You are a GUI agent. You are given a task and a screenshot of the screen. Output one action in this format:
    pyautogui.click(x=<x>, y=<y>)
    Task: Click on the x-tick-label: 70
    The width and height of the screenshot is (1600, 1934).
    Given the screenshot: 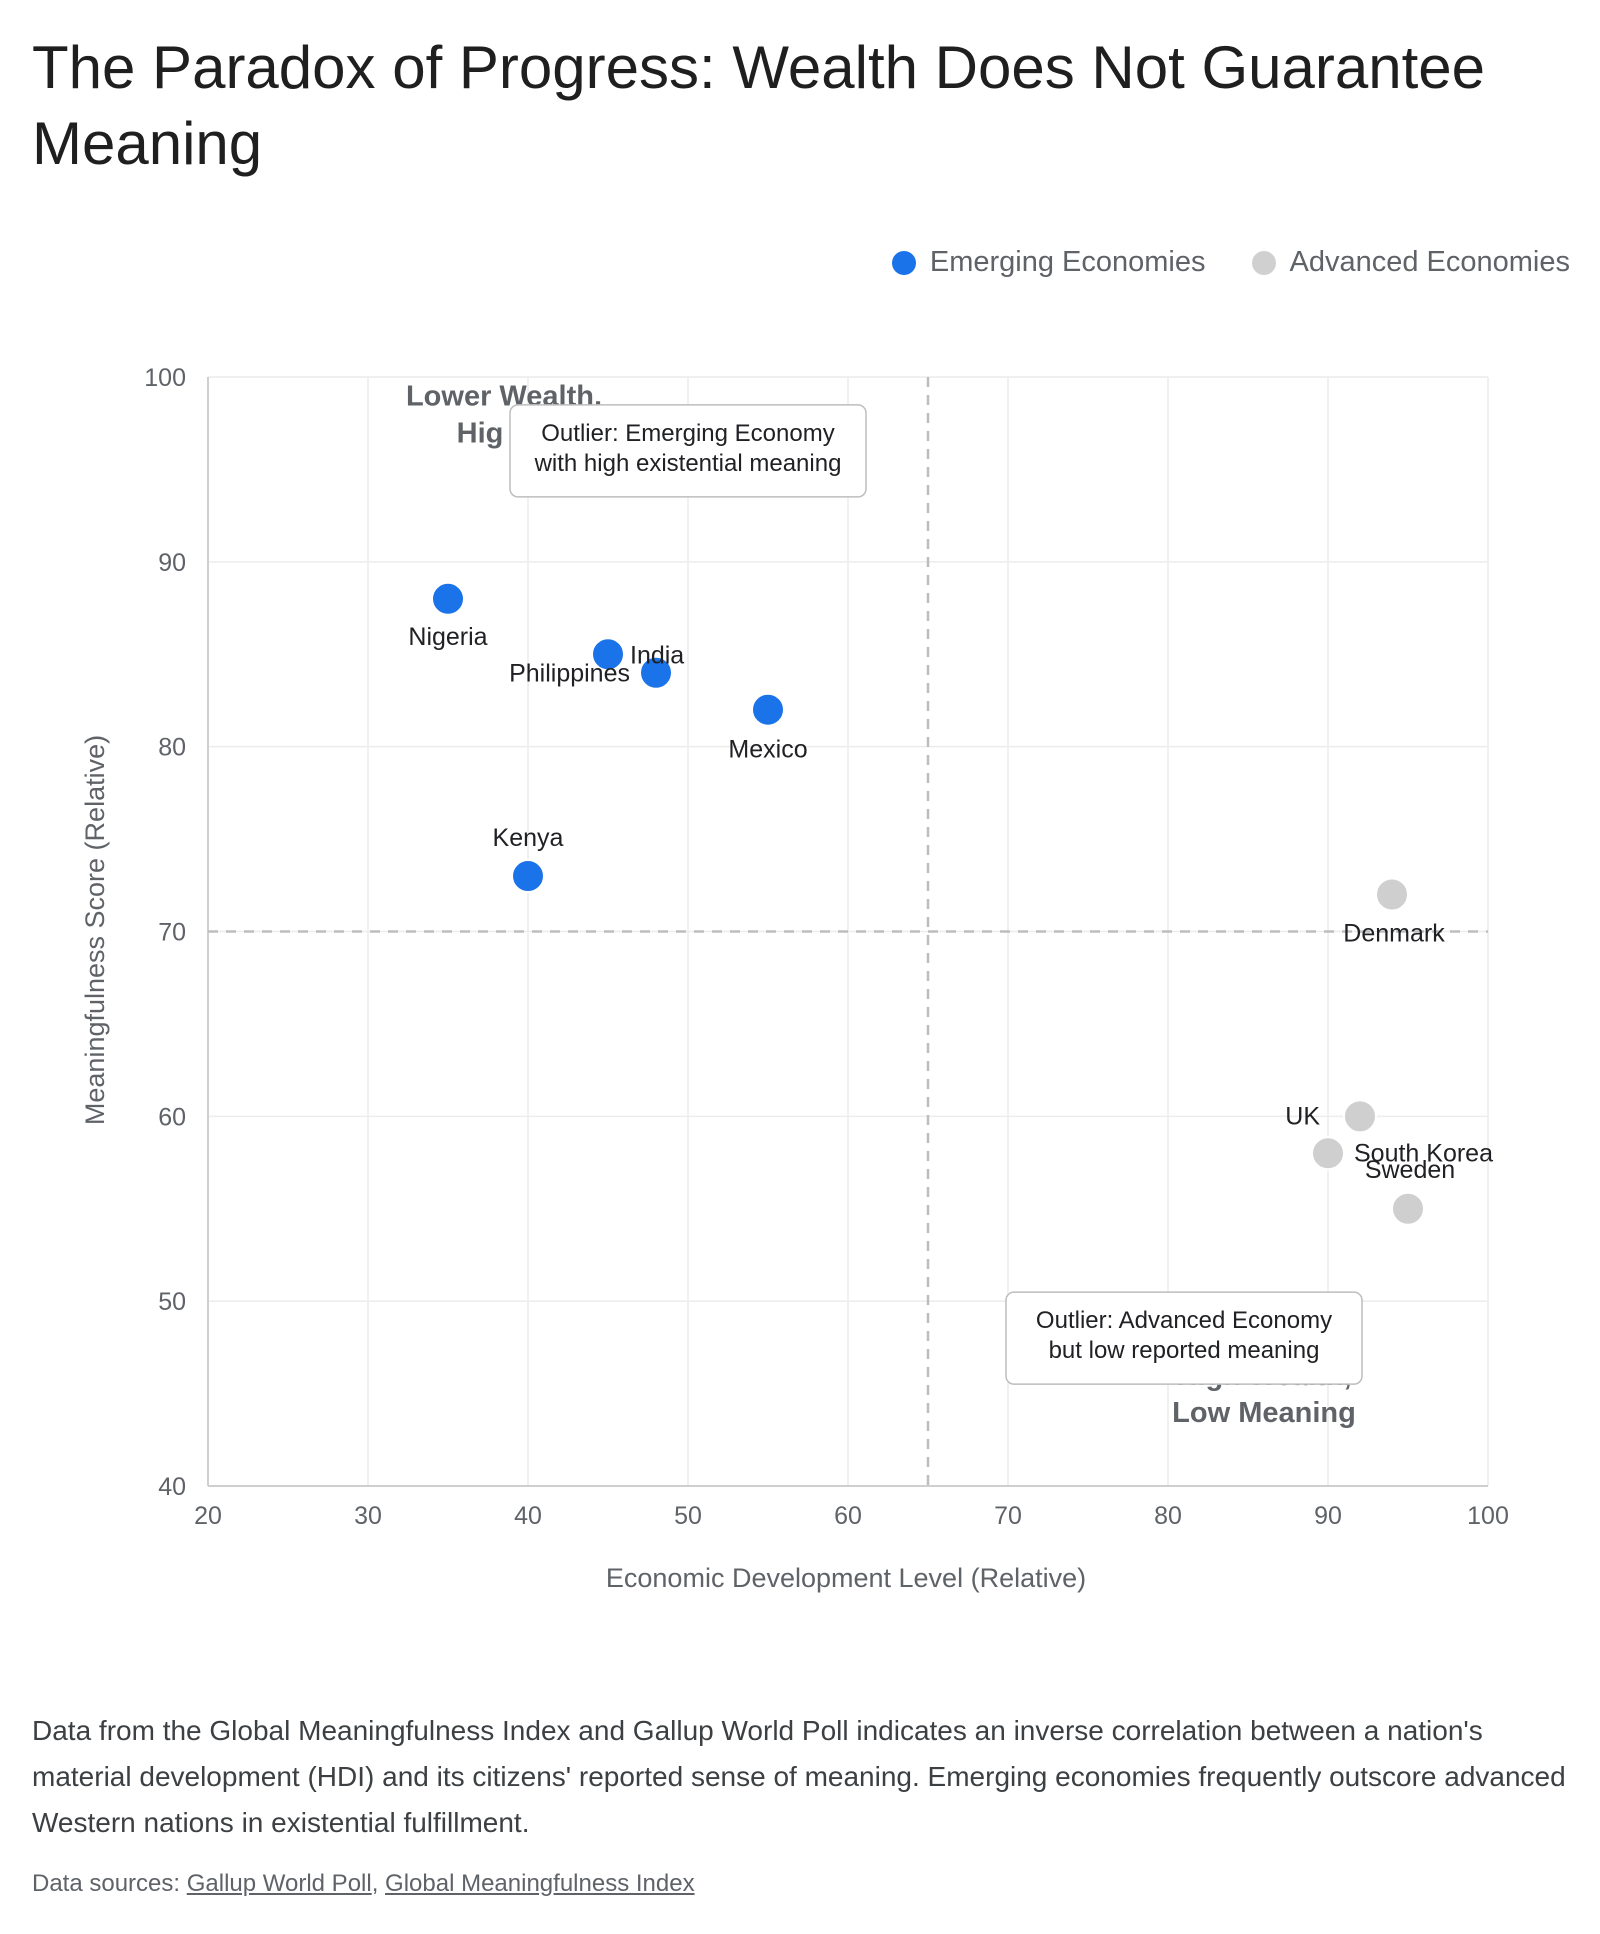 What is the action you would take?
    pyautogui.click(x=1008, y=1516)
    